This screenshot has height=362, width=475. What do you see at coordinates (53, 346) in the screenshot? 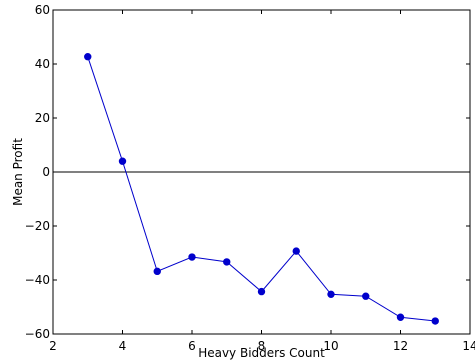
I see `x-tick-label: 2` at bounding box center [53, 346].